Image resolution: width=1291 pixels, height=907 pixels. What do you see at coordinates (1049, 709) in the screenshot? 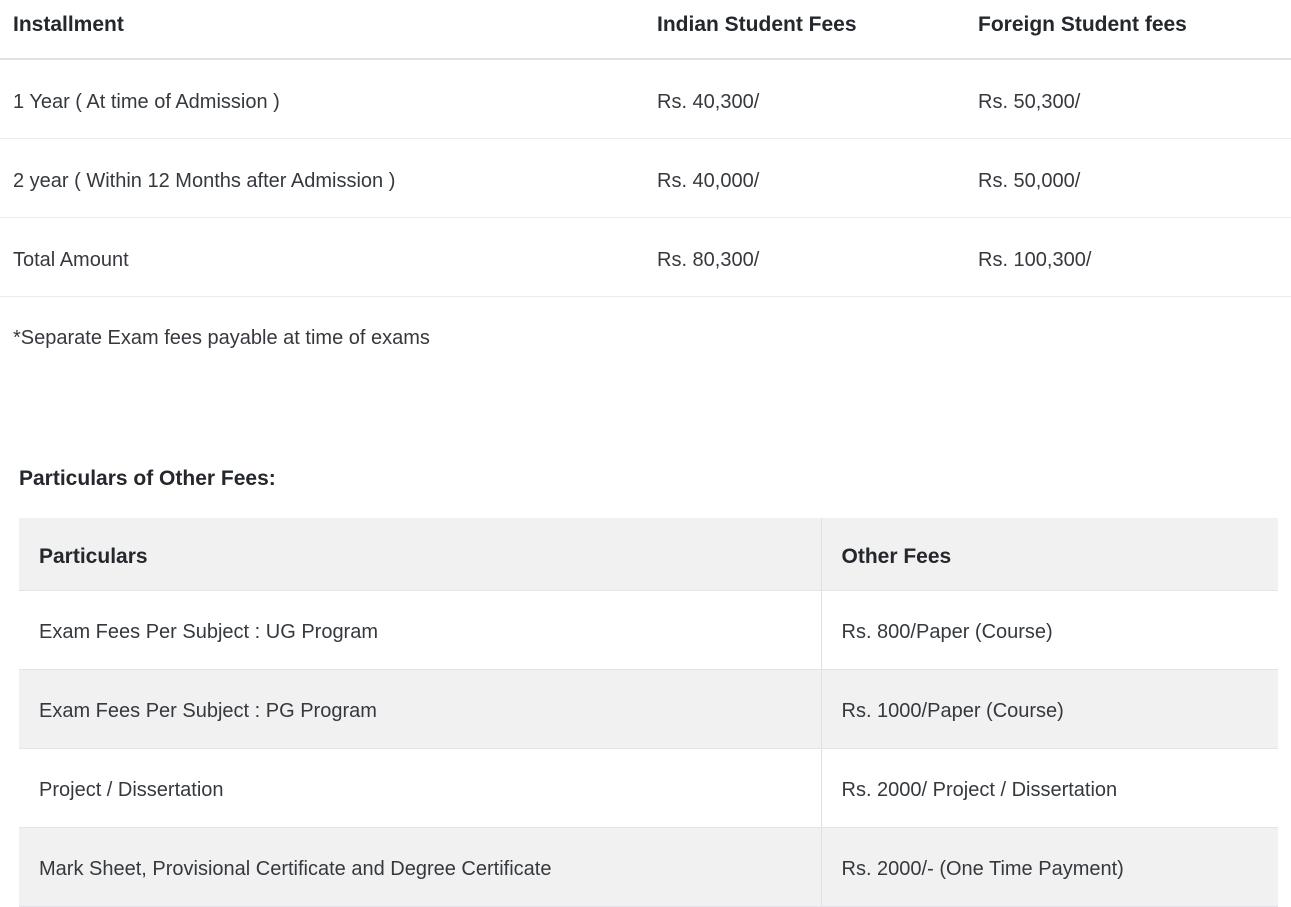
I see `other-fee-value: Rs. 1000/Paper (Course)` at bounding box center [1049, 709].